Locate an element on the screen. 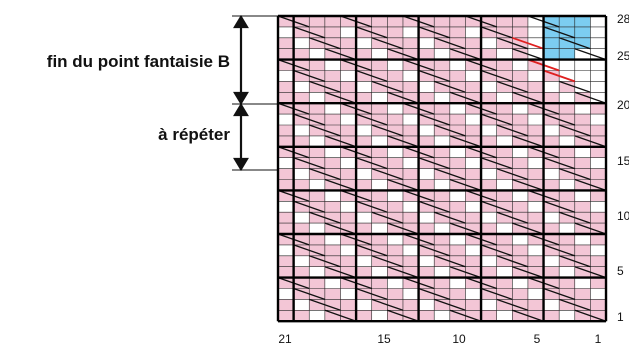 The height and width of the screenshot is (344, 629). range-brackets is located at coordinates (255, 93).